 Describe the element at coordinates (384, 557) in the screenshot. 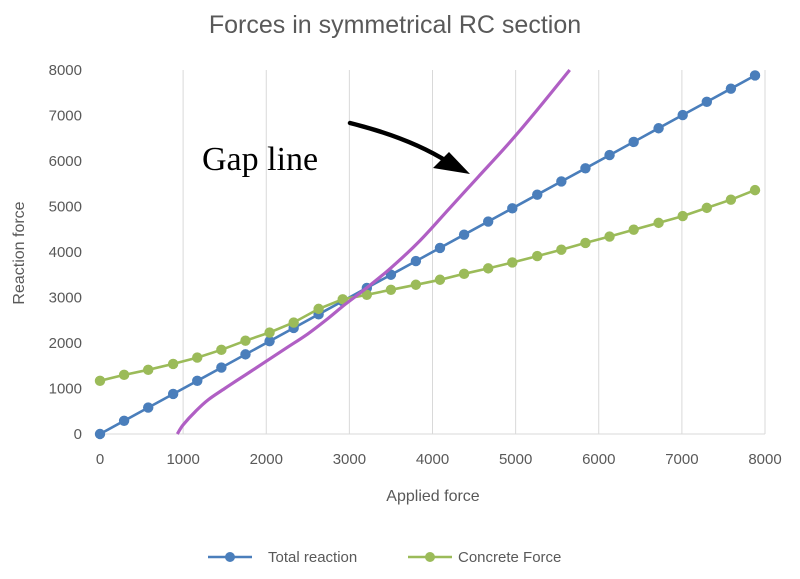

I see `legend: Total reaction Concrete Force` at that location.